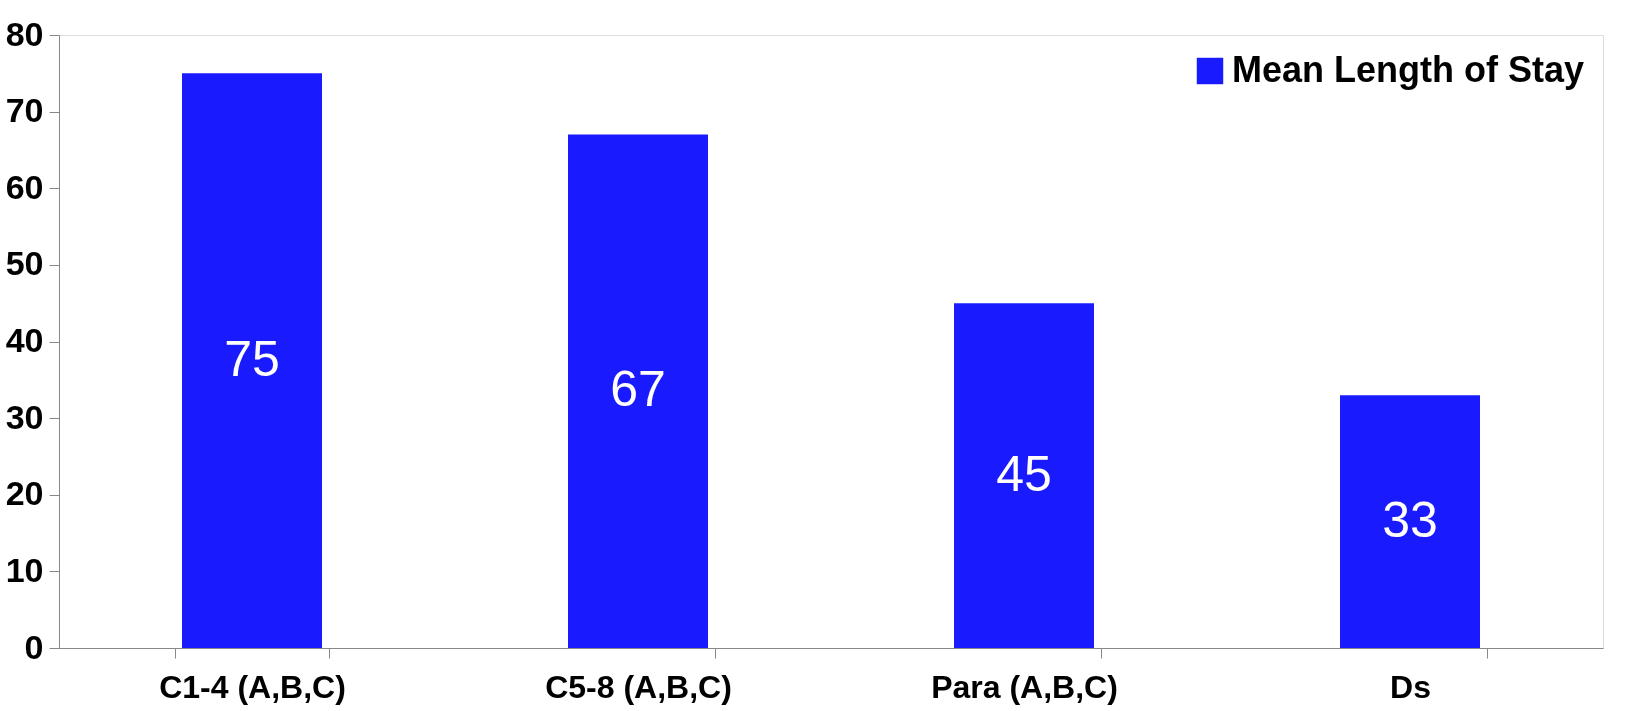 The height and width of the screenshot is (711, 1643). I want to click on data-label: 33, so click(1410, 519).